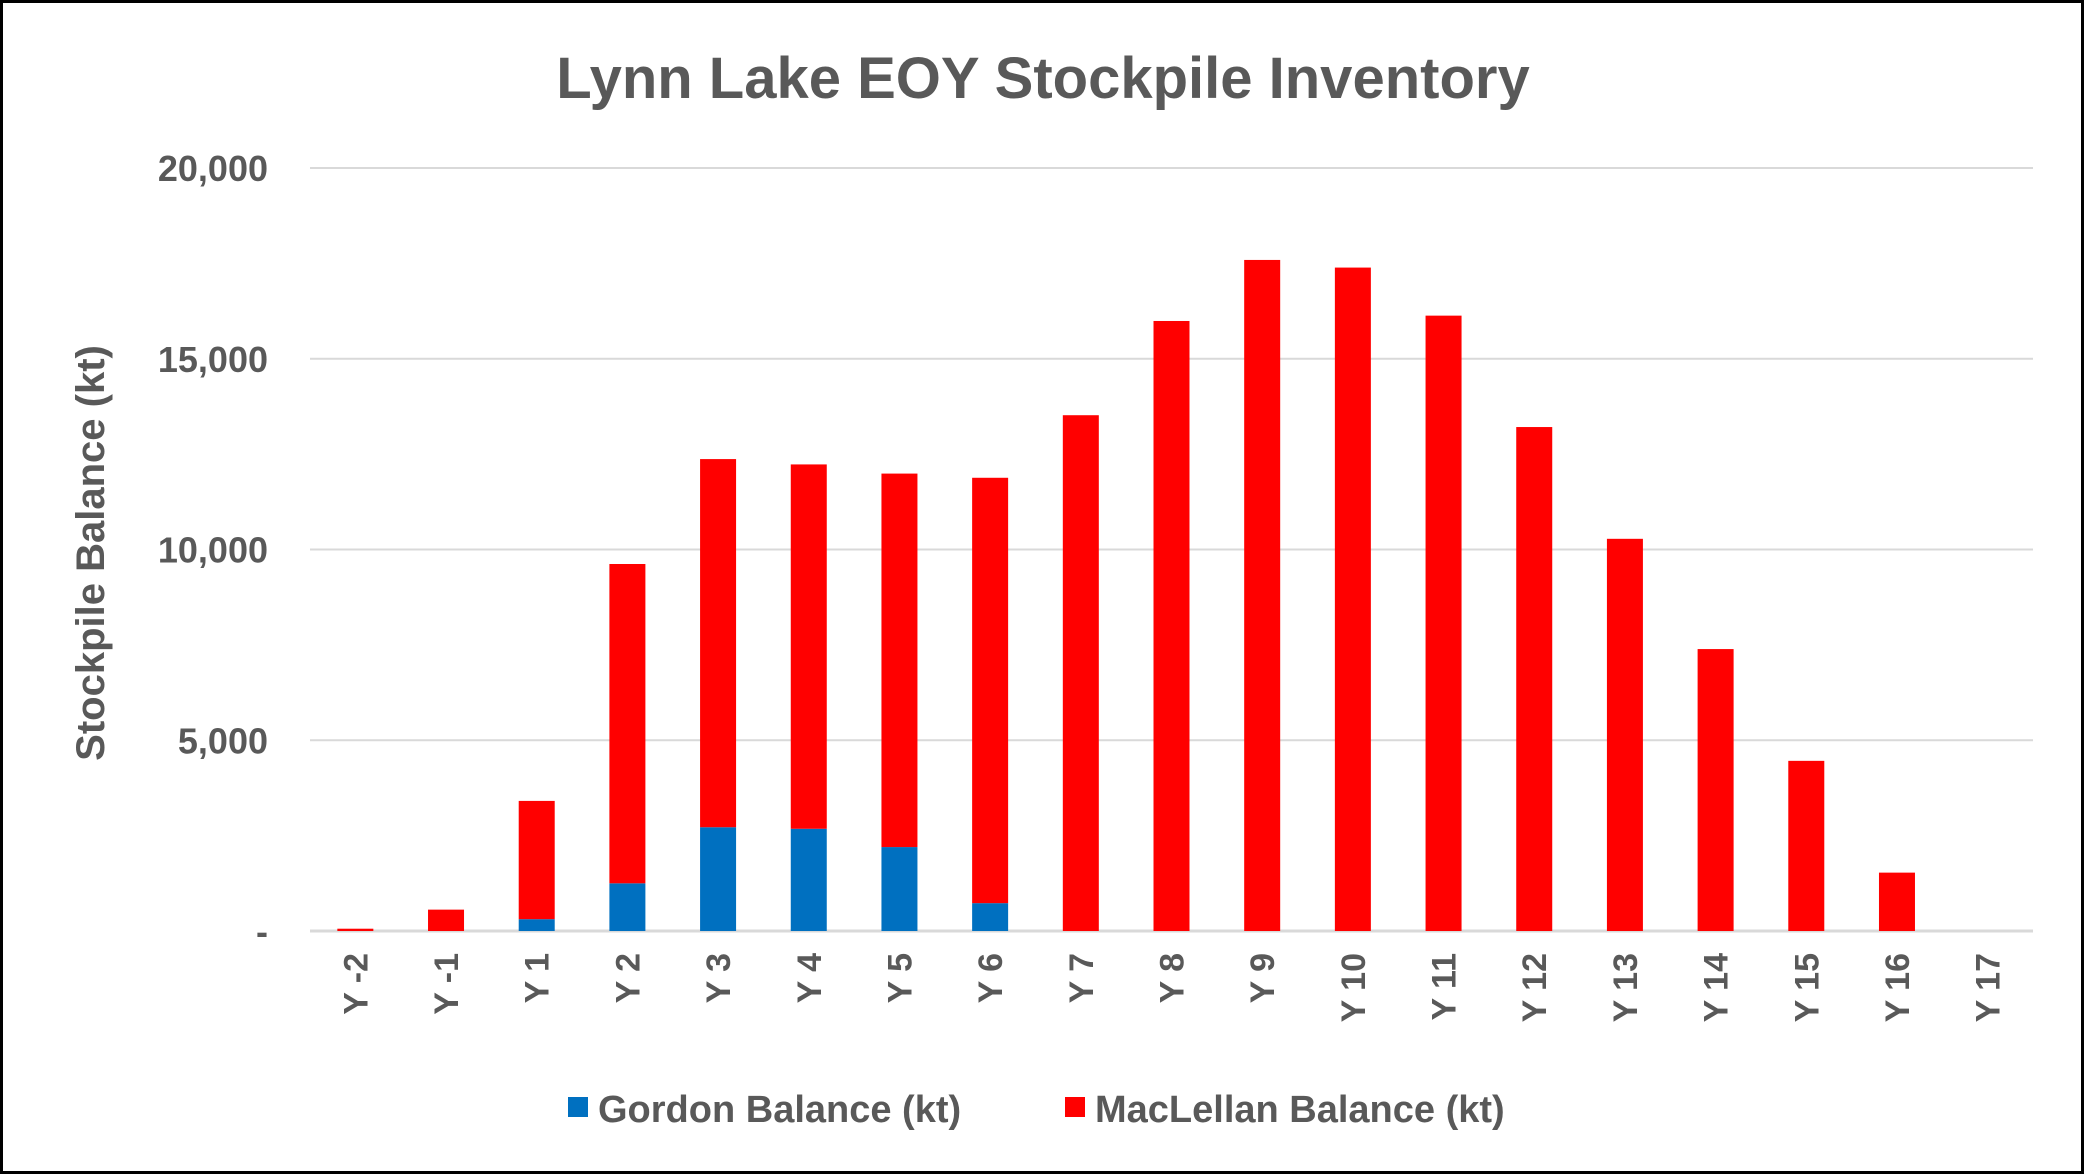 The height and width of the screenshot is (1176, 2084). Describe the element at coordinates (628, 978) in the screenshot. I see `x-tick-label: Y 2` at that location.